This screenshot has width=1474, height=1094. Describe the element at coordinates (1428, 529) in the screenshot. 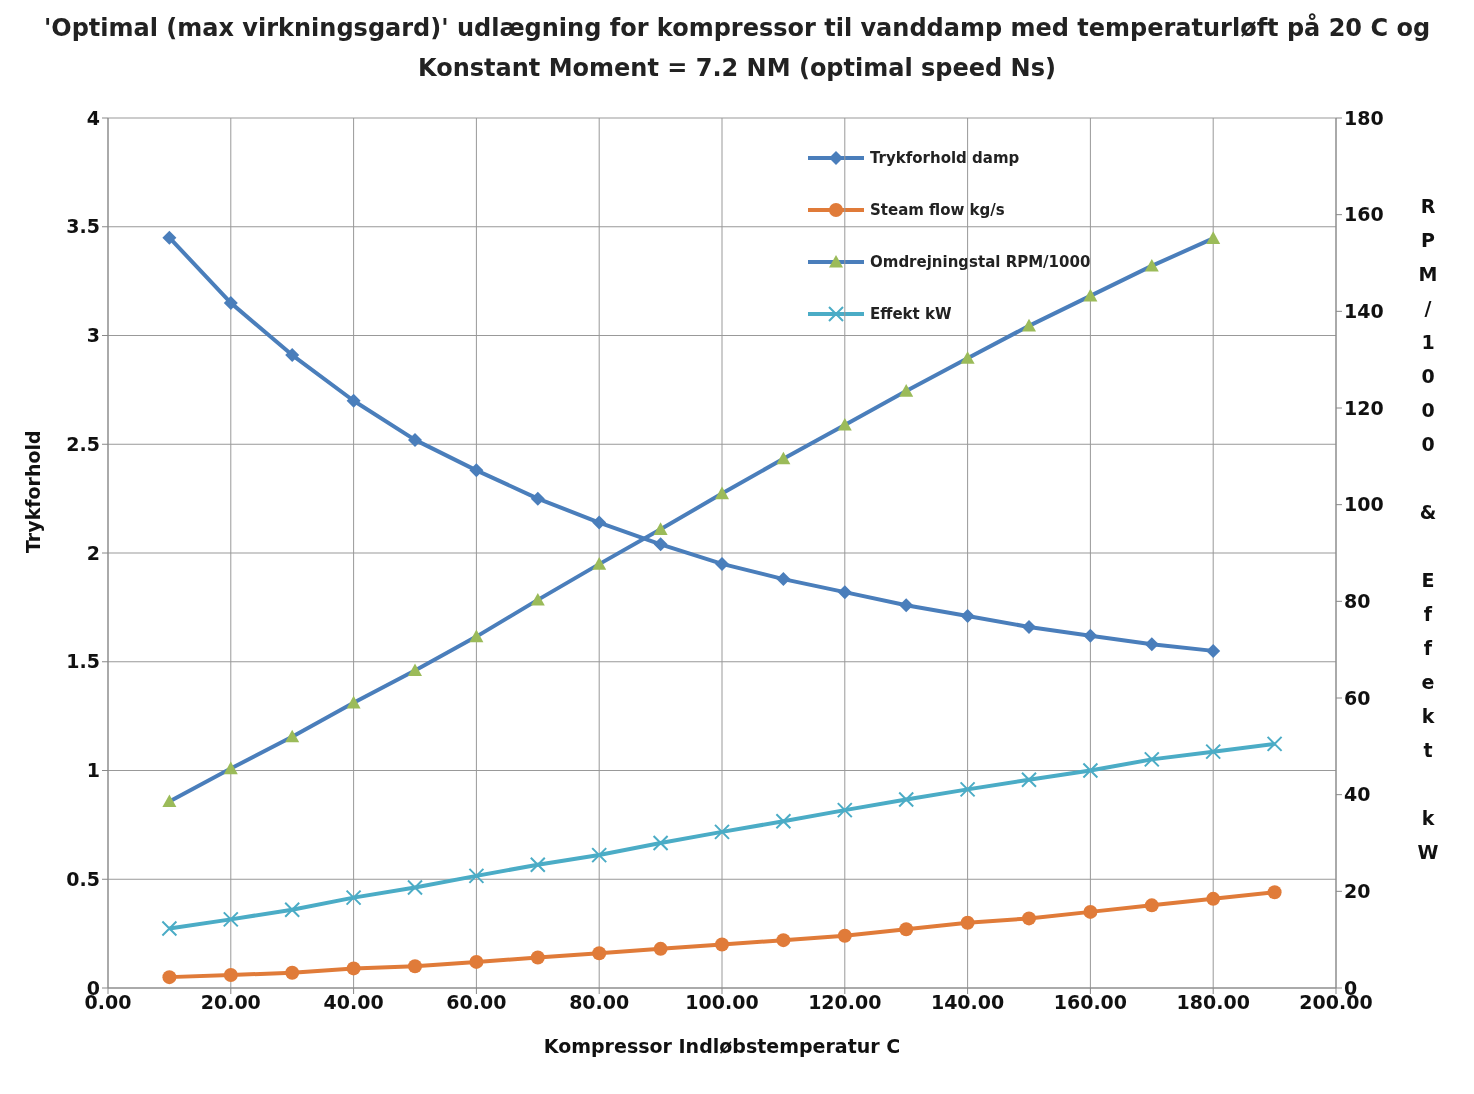

I see `text: RPM/1000 & Effekt kW` at that location.